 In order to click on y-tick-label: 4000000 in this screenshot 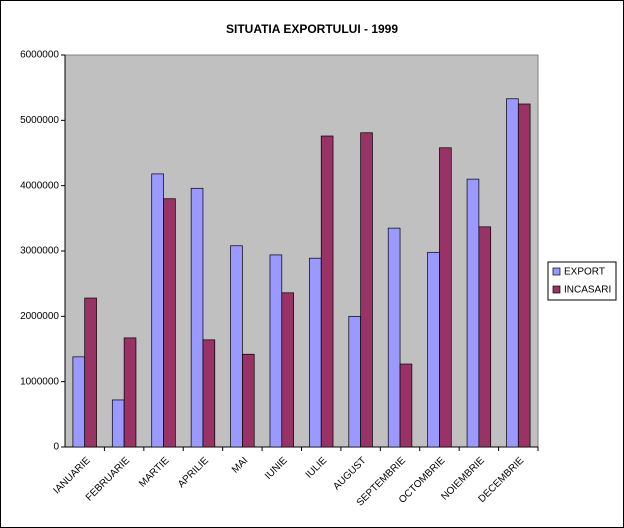, I will do `click(39, 185)`.